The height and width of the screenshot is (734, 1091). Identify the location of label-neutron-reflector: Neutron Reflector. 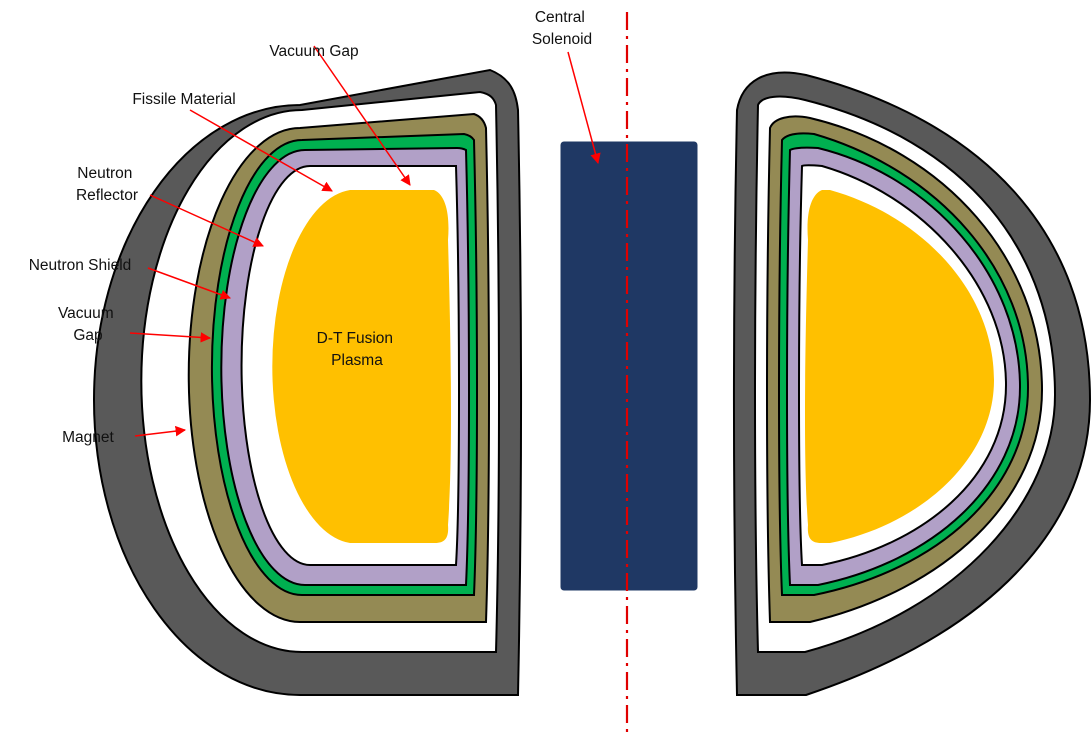
(107, 184).